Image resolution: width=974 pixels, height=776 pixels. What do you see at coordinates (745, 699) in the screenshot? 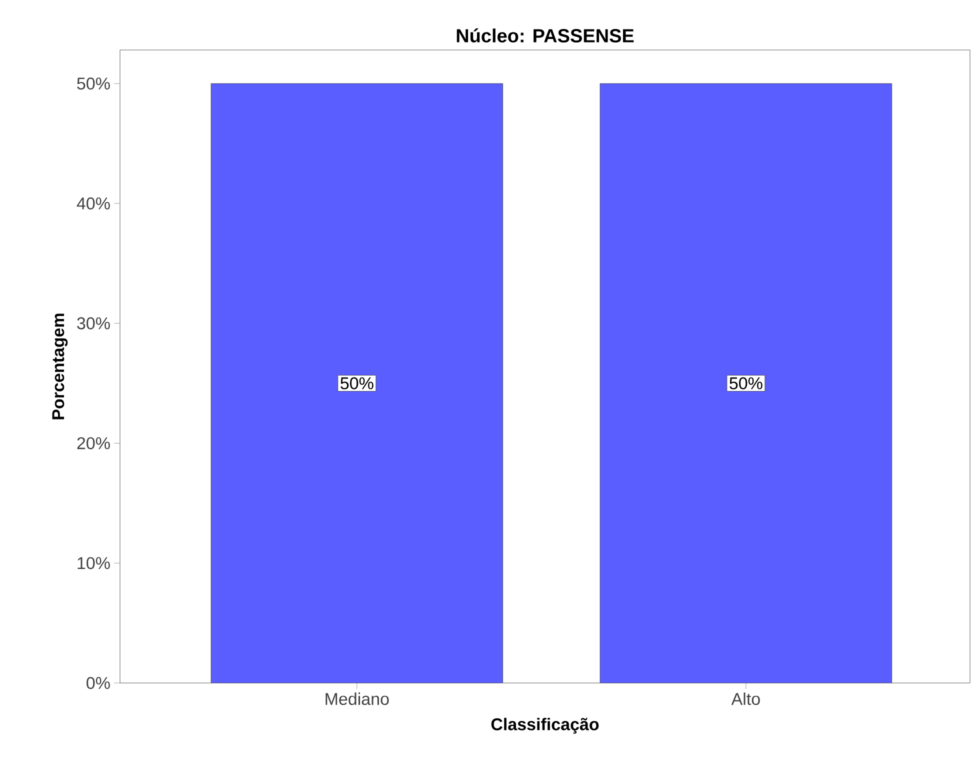
I see `x-tick-label: Alto` at bounding box center [745, 699].